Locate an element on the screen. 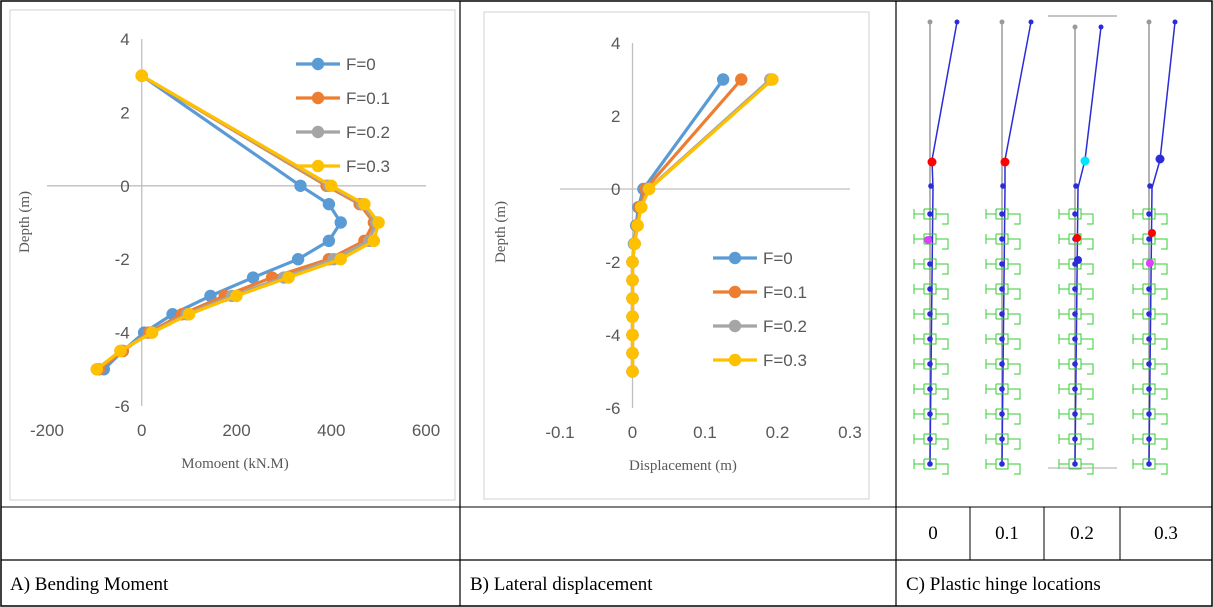 Image resolution: width=1213 pixels, height=607 pixels. y-tick-label: 0 is located at coordinates (124, 186).